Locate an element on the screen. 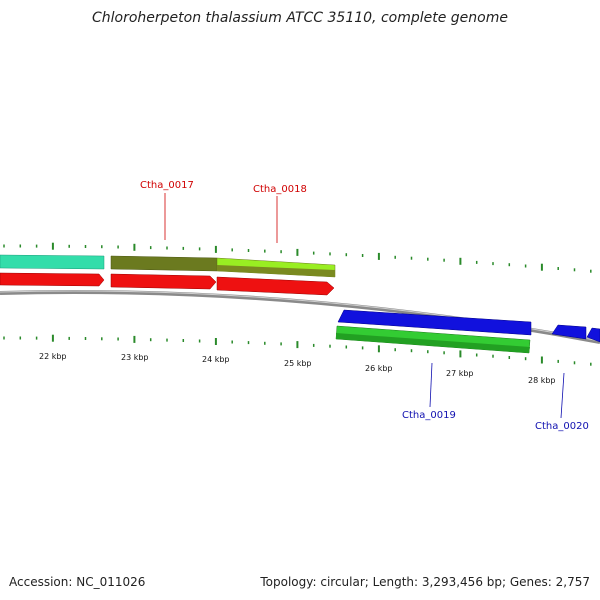 This screenshot has height=600, width=600. gene-label-ctha-0020: Ctha_0020 is located at coordinates (562, 426).